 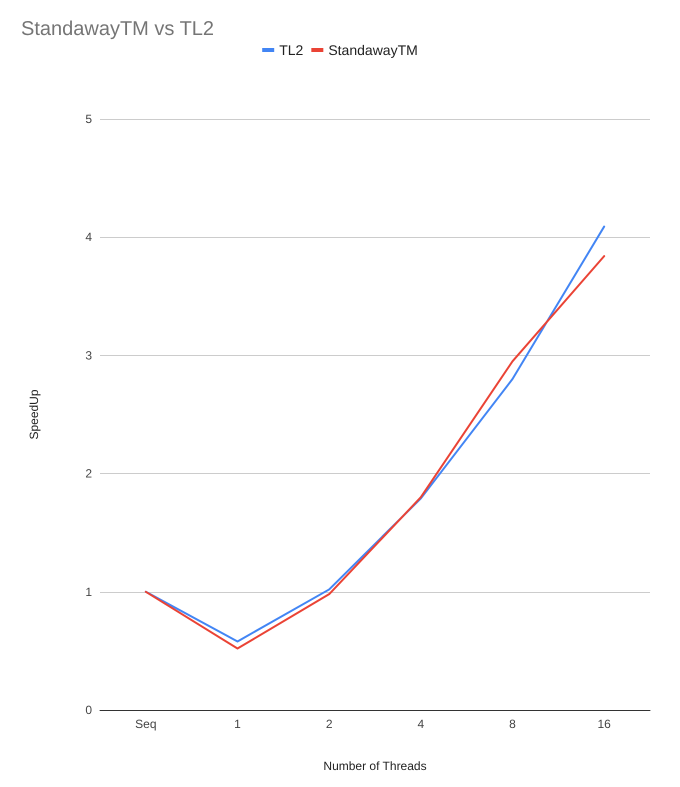 What do you see at coordinates (512, 724) in the screenshot?
I see `x-tick-label: 8` at bounding box center [512, 724].